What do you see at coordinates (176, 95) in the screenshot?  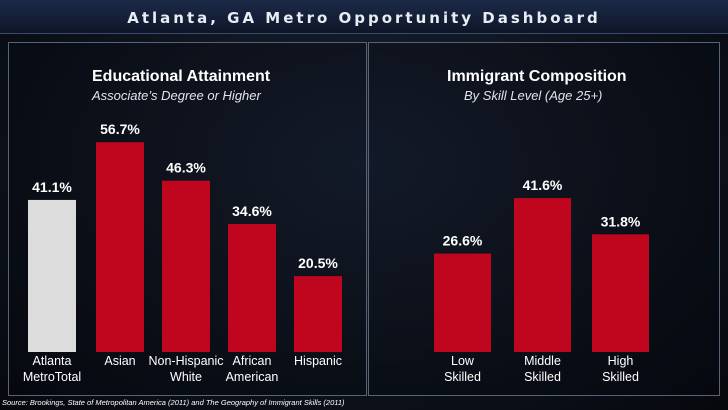 I see `edu-chart-subtitle: Associate’s Degree or Higher` at bounding box center [176, 95].